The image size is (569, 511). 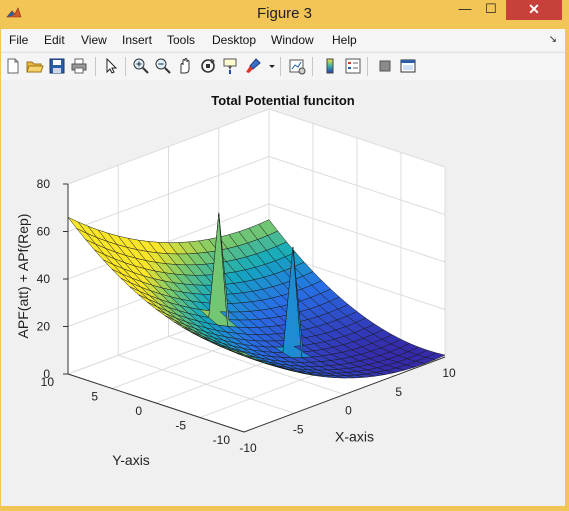 I want to click on y-axis-label: Y-axis, so click(x=131, y=460).